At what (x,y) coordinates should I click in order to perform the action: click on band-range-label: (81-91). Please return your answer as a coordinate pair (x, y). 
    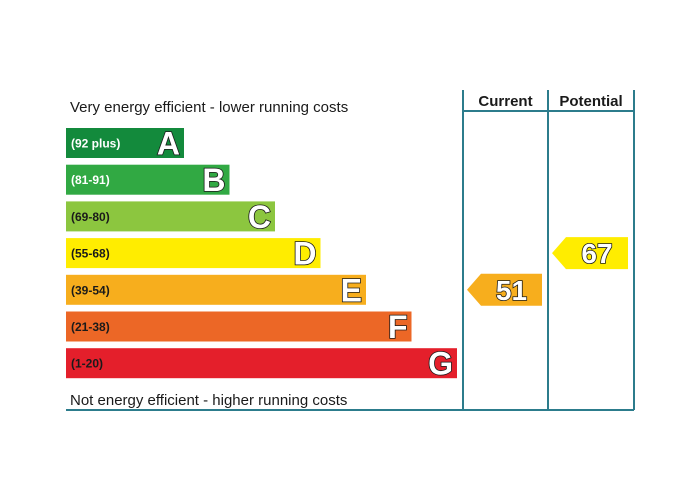
    Looking at the image, I should click on (90, 180).